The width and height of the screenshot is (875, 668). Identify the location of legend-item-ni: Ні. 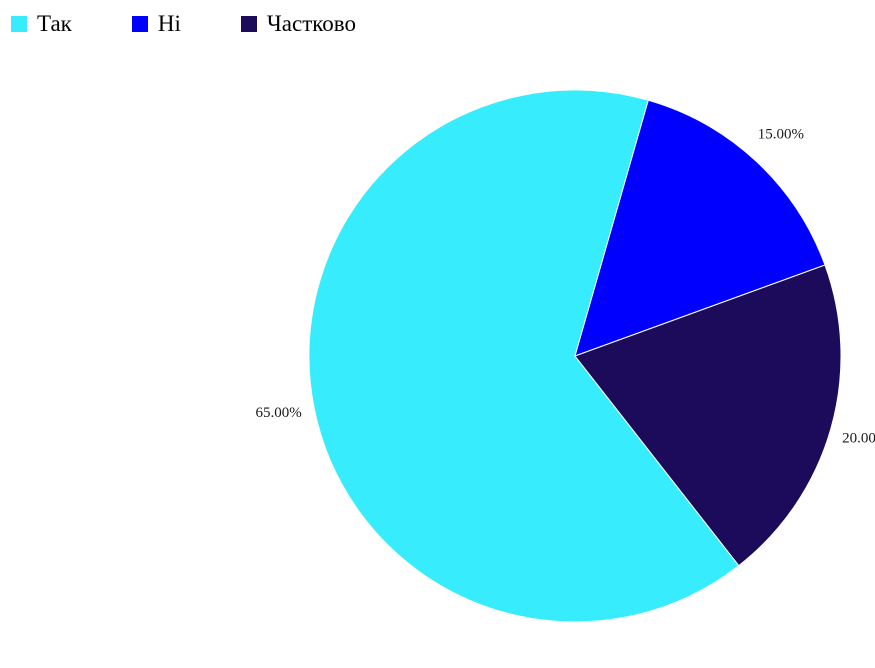
(156, 23).